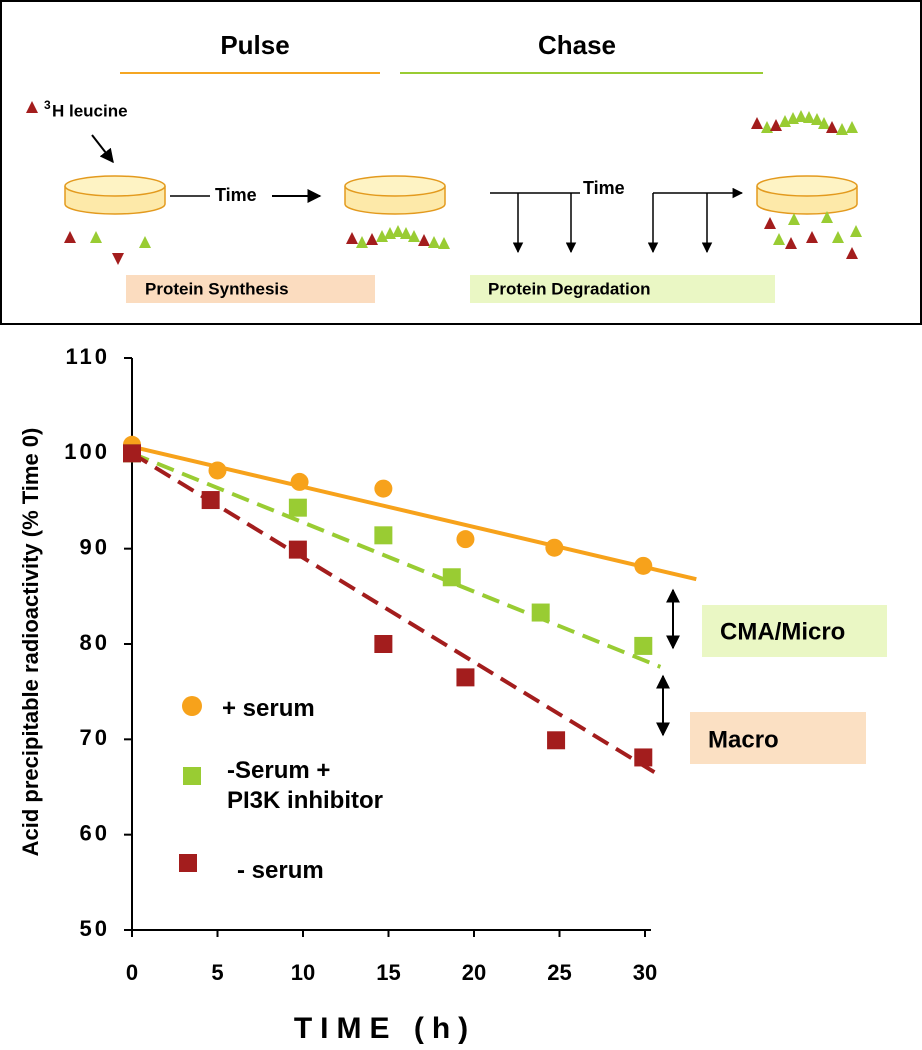 This screenshot has width=922, height=1050. Describe the element at coordinates (102, 149) in the screenshot. I see `arrow` at that location.